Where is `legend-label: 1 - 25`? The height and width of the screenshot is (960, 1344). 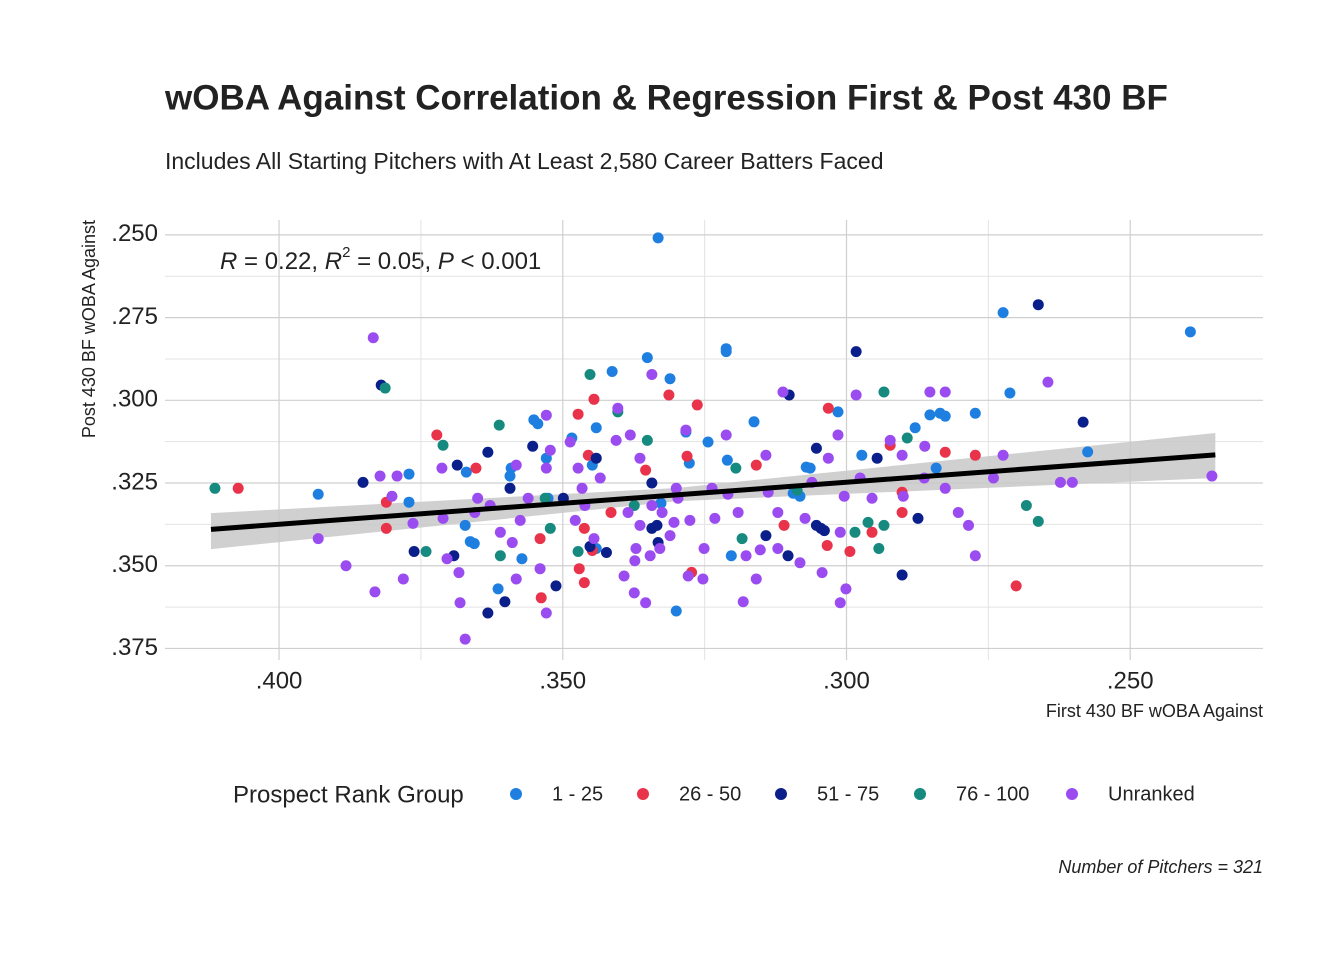
legend-label: 1 - 25 is located at coordinates (577, 794).